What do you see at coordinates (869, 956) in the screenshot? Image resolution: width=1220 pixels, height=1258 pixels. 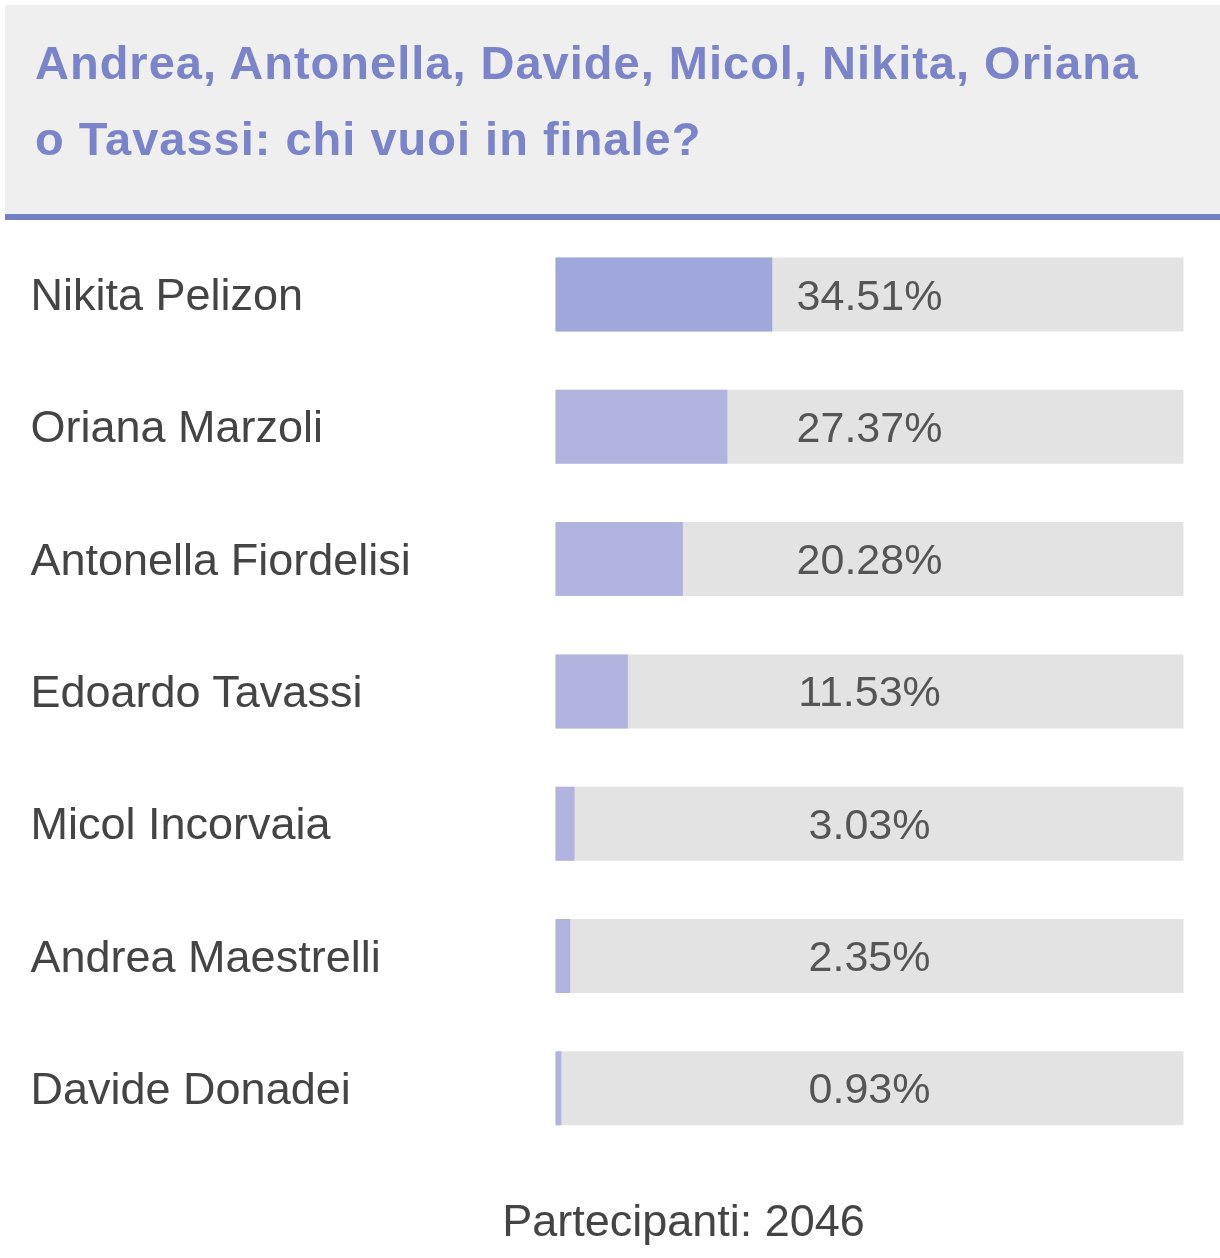 I see `data-label: 2.35%` at bounding box center [869, 956].